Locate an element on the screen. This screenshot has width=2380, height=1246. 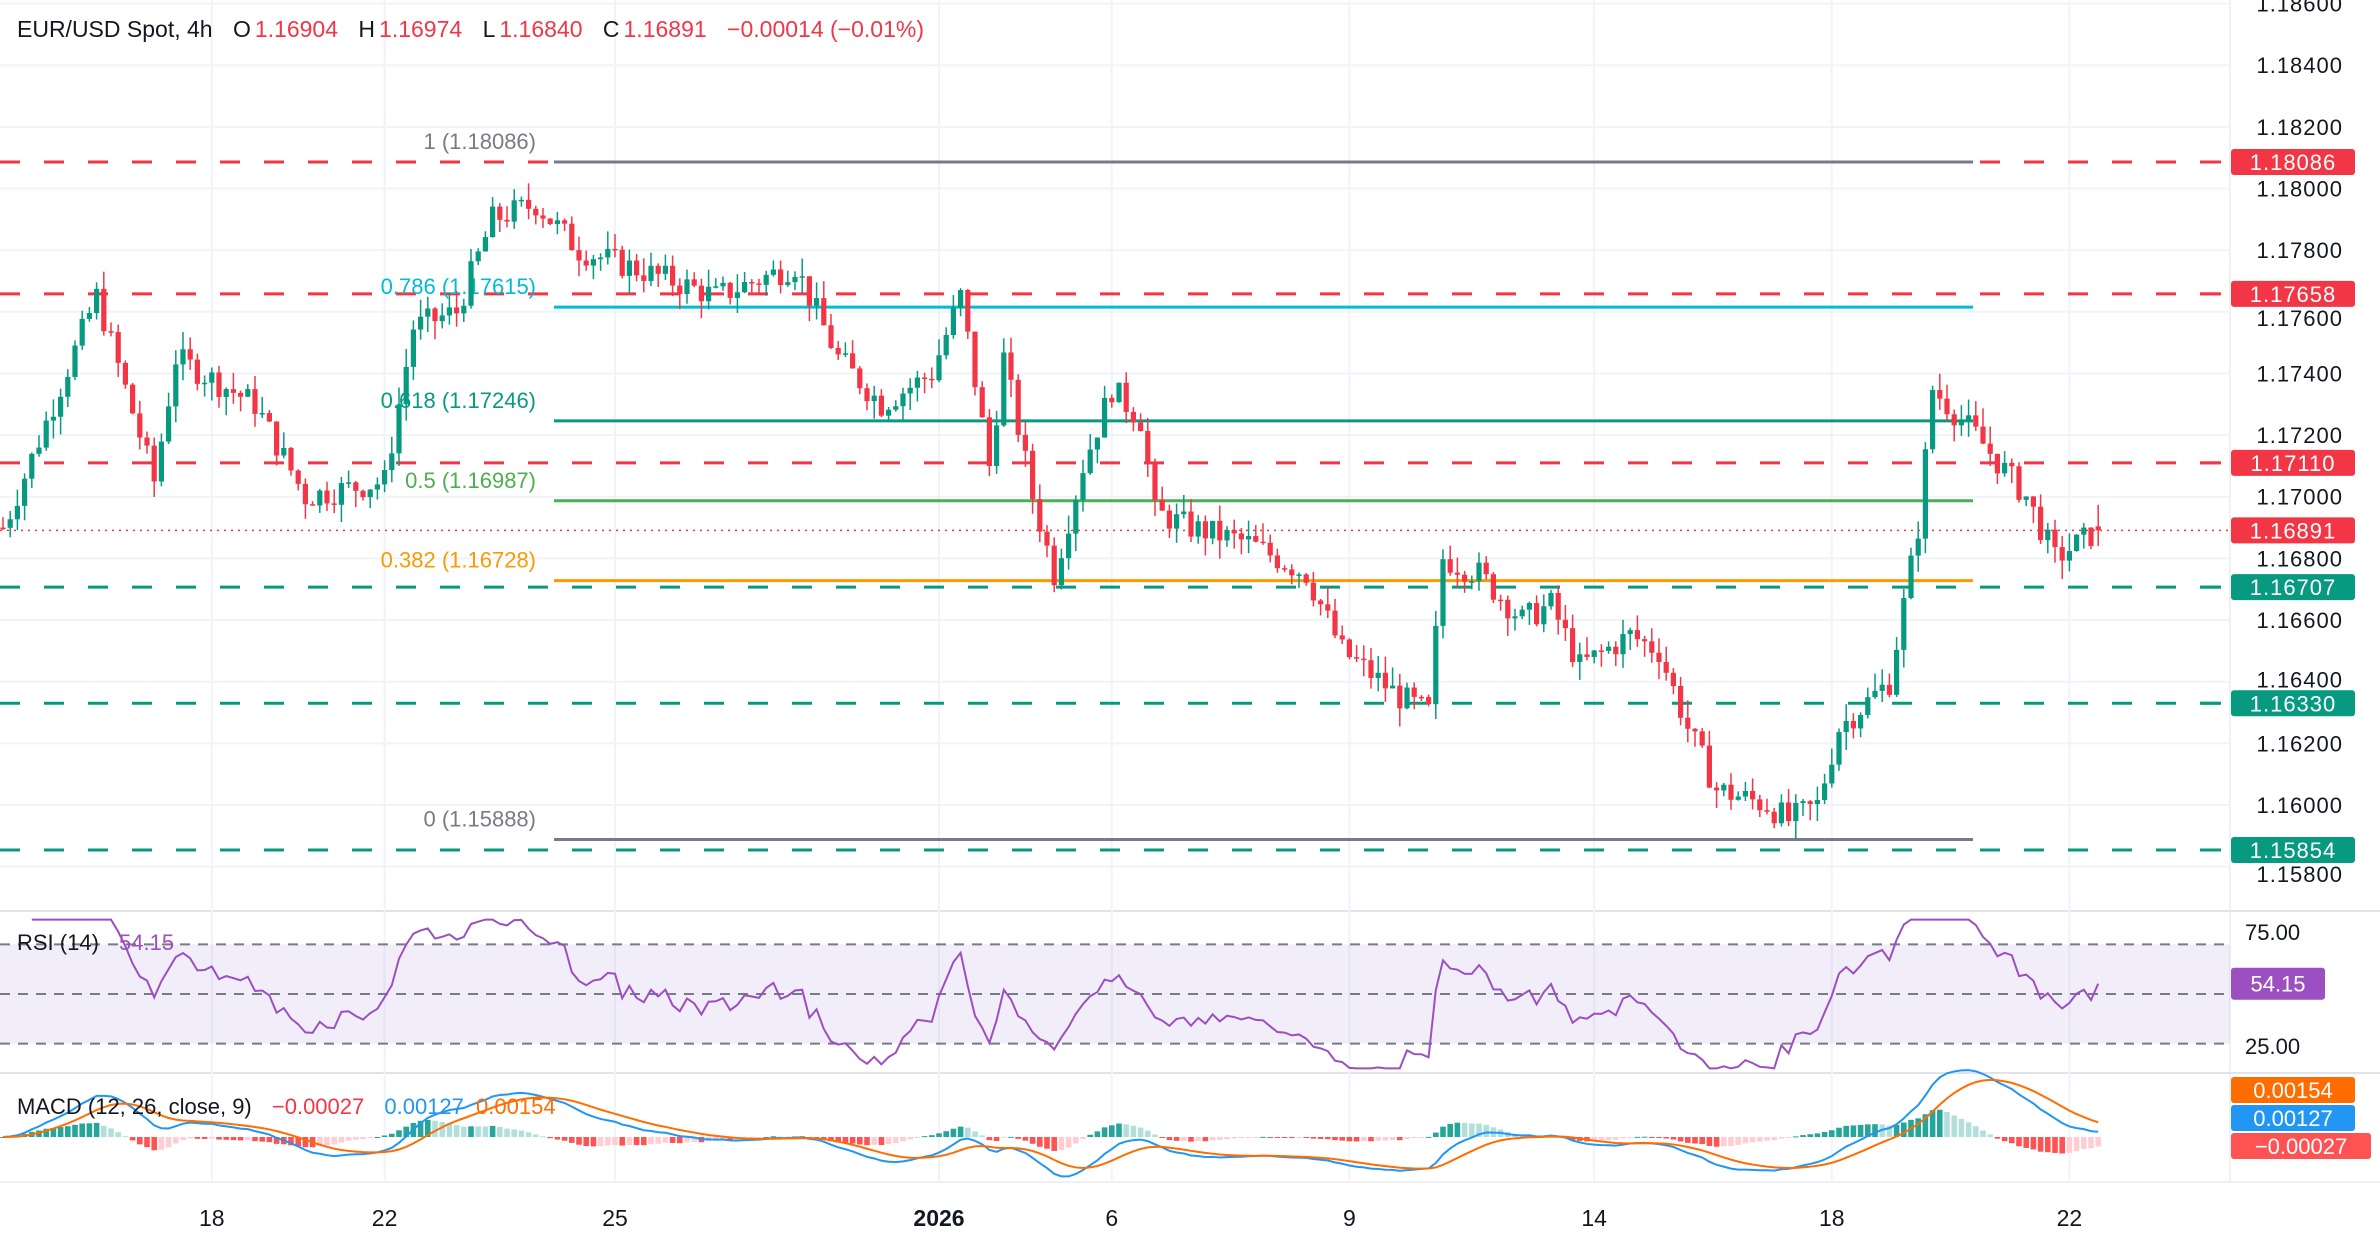
x-tick-label: 9 is located at coordinates (1349, 1218).